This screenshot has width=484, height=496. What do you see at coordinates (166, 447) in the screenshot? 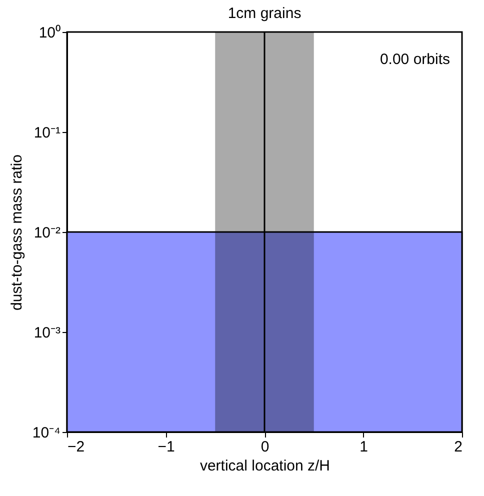
I see `x-tick-label: −1` at bounding box center [166, 447].